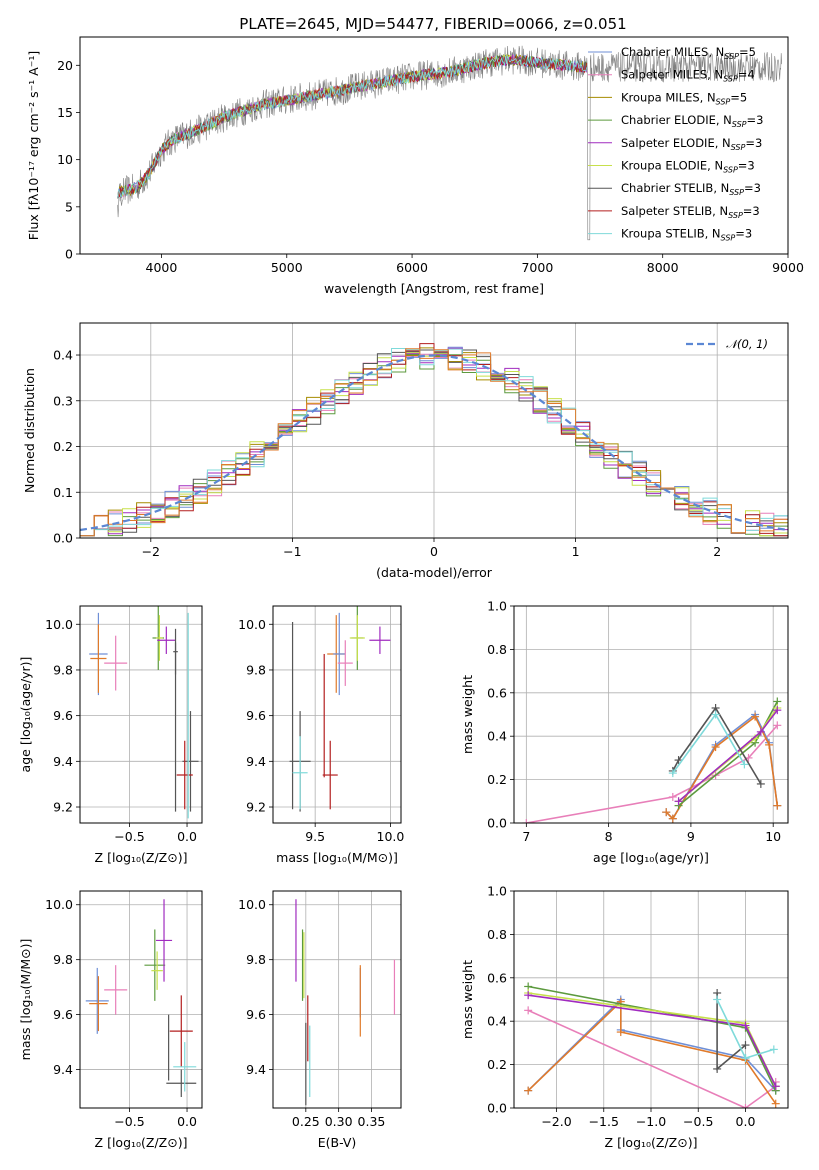  Describe the element at coordinates (688, 167) in the screenshot. I see `legend-entry: Kroupa ELODIE, NSSP=3` at that location.